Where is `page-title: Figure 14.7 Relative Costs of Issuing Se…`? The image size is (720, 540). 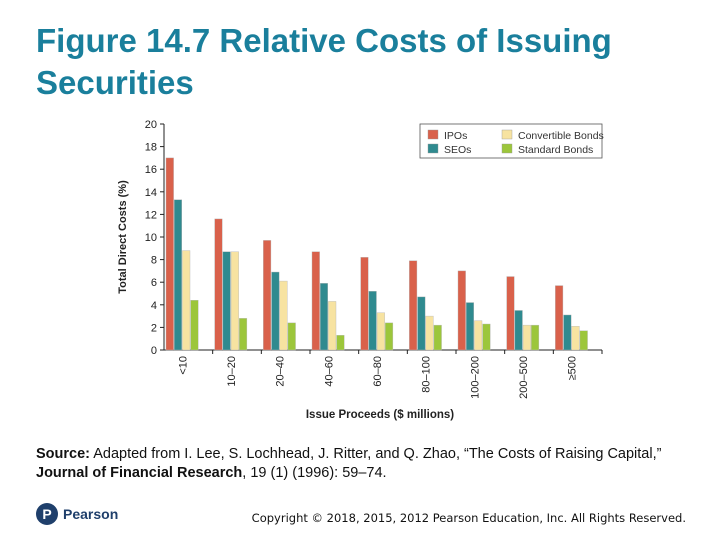
page-title: Figure 14.7 Relative Costs of Issuing Se… is located at coordinates (324, 61).